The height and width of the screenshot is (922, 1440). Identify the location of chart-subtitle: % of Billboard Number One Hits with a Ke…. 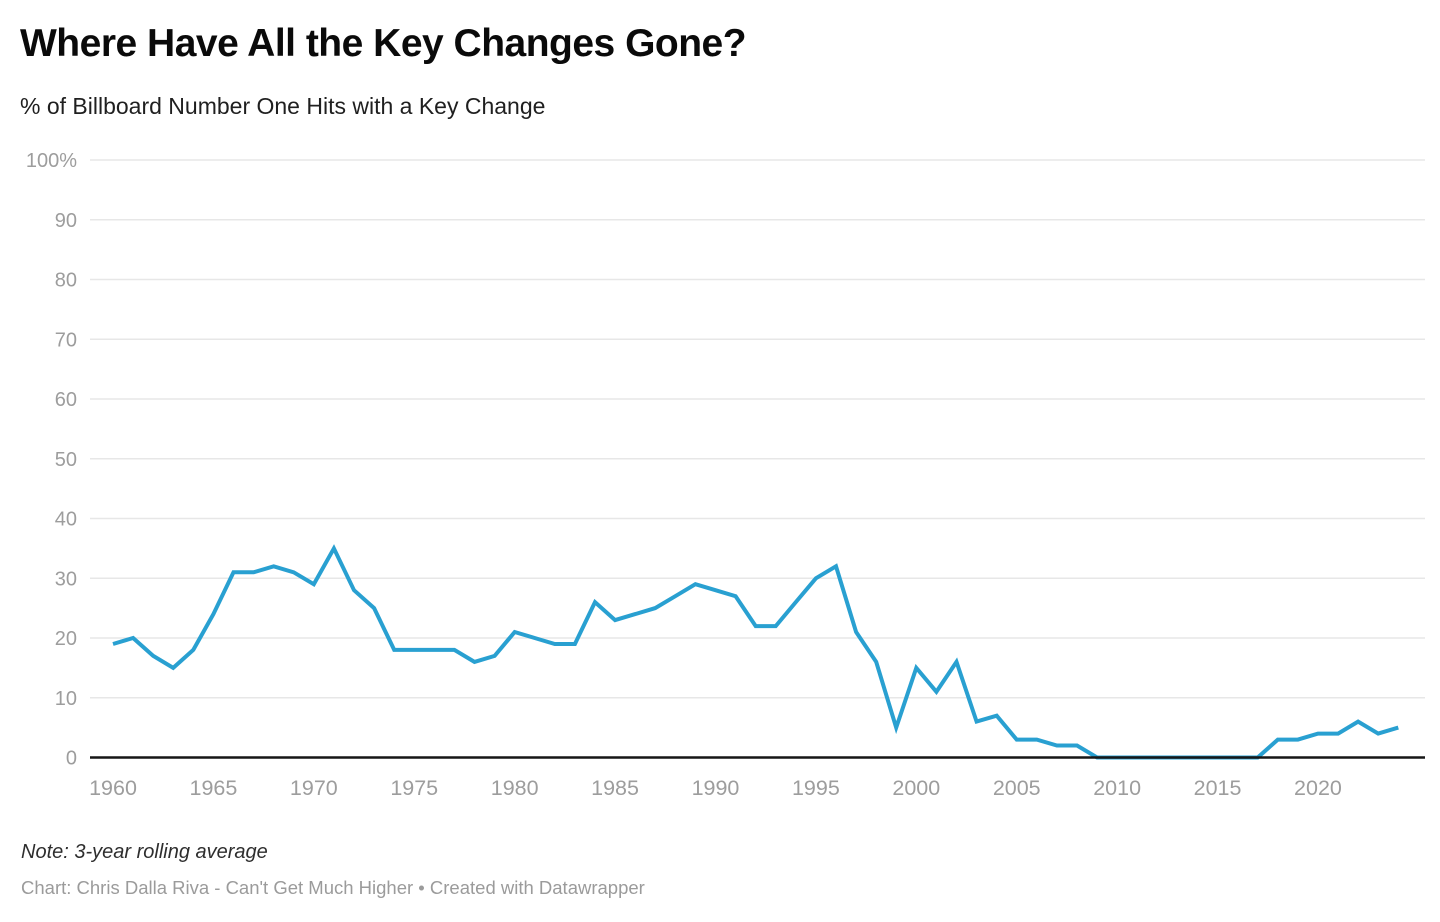
(283, 106).